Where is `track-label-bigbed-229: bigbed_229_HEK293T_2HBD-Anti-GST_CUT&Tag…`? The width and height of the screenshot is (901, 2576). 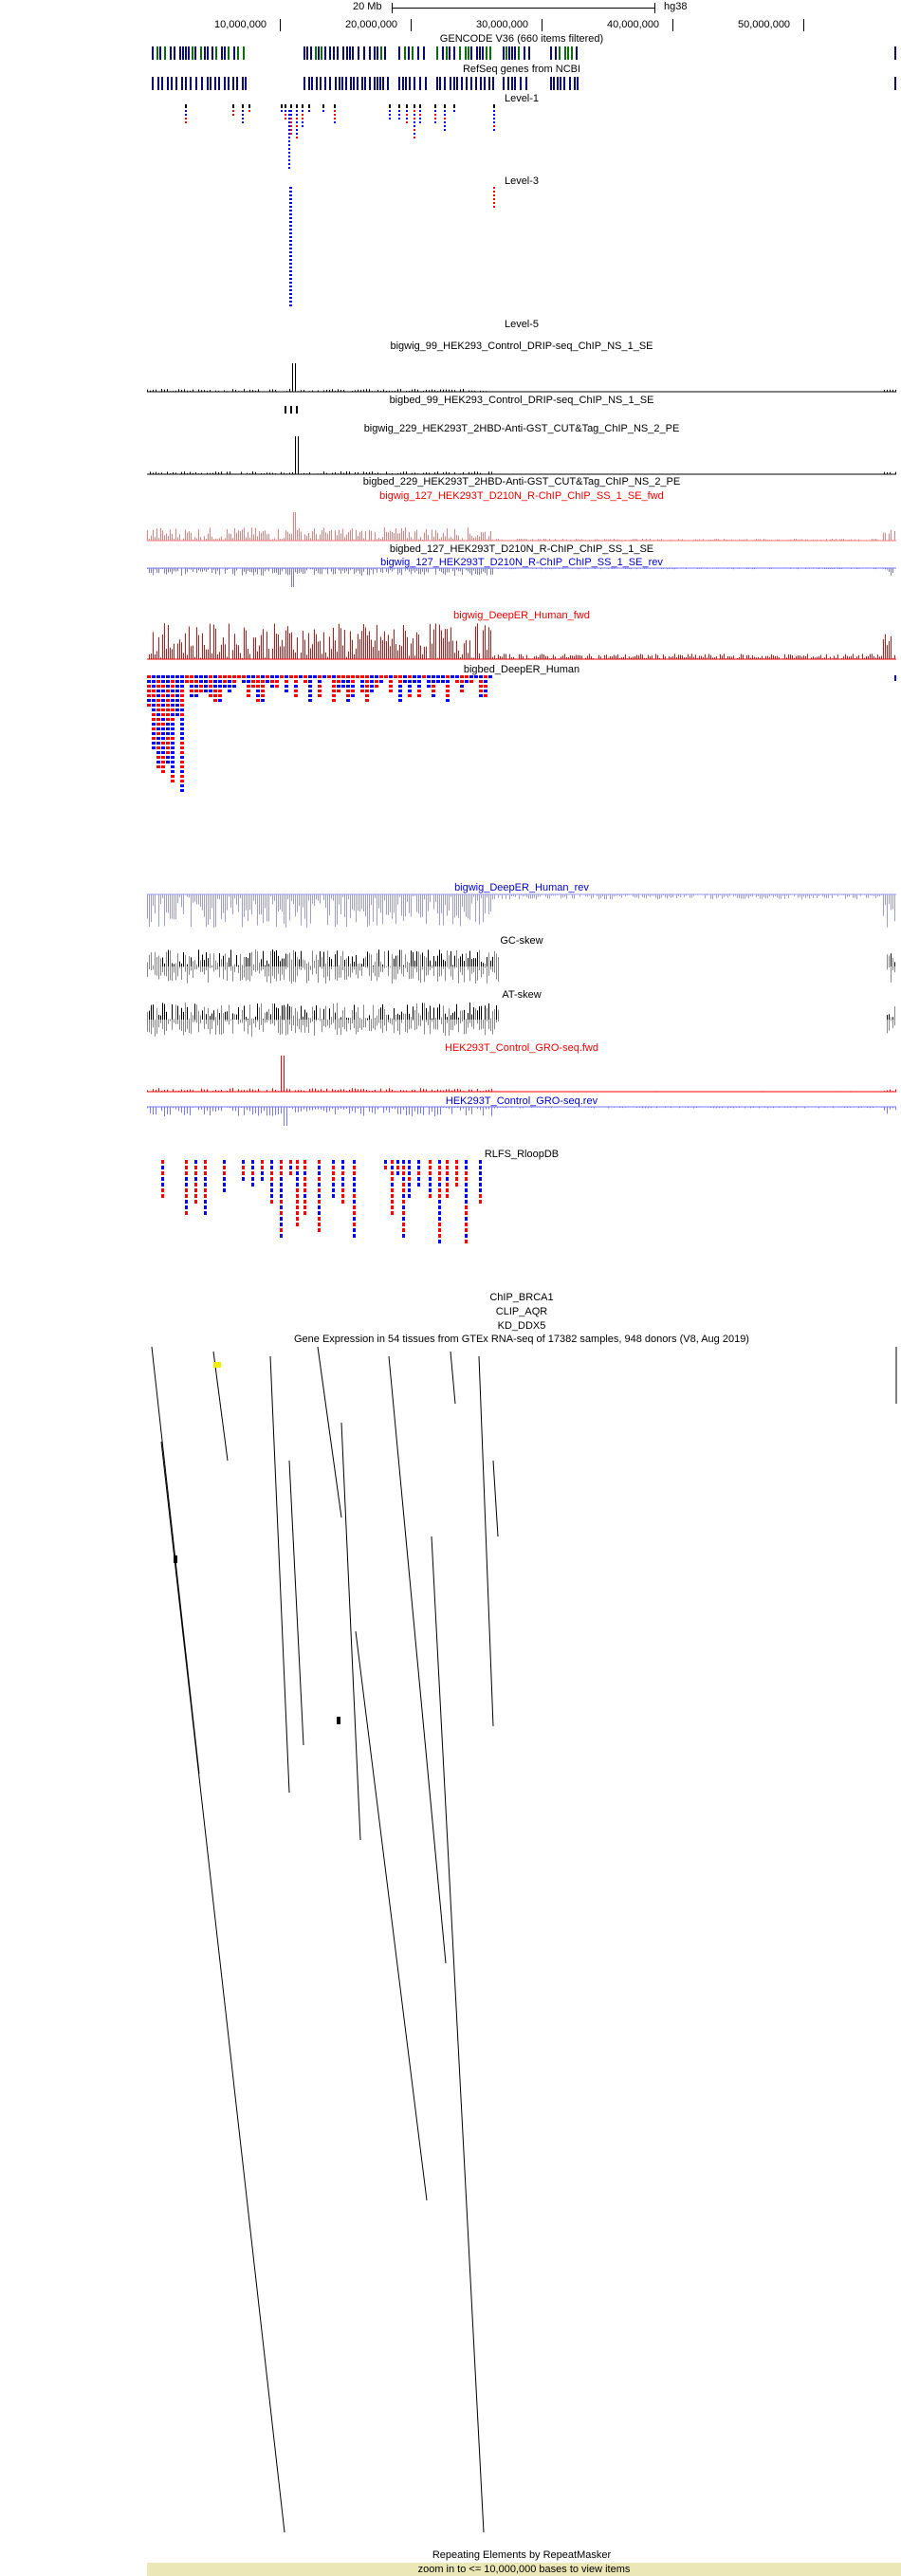
track-label-bigbed-229: bigbed_229_HEK293T_2HBD-Anti-GST_CUT&Tag… is located at coordinates (521, 482).